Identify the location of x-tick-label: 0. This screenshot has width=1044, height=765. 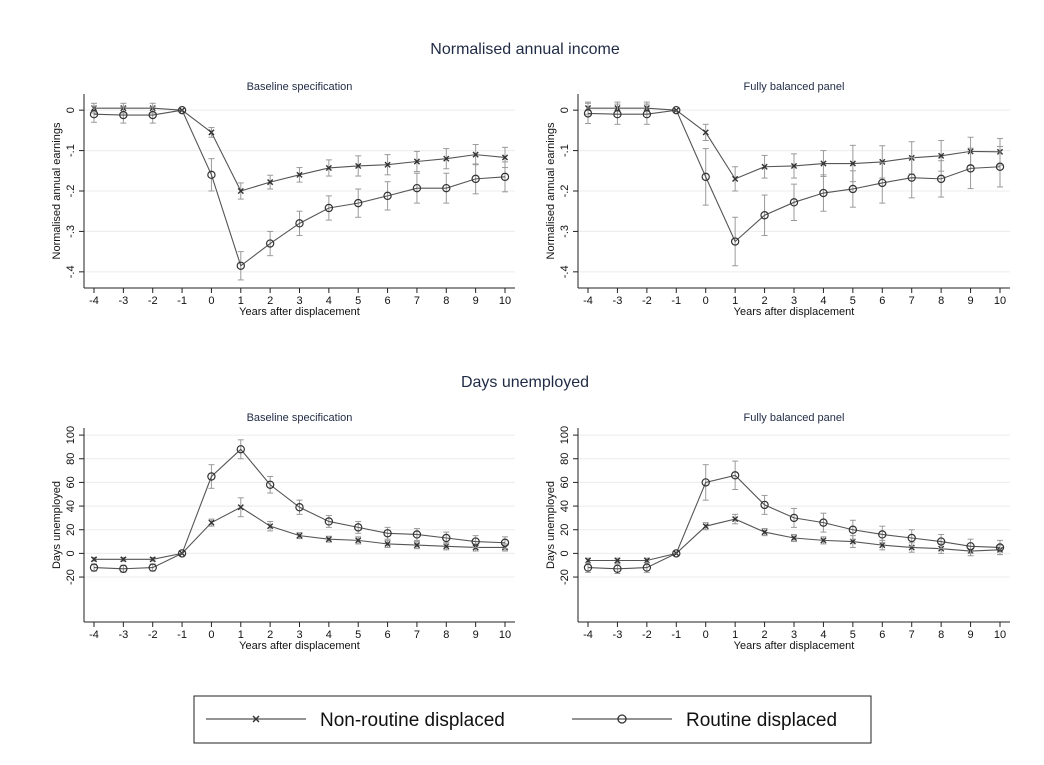
(211, 301).